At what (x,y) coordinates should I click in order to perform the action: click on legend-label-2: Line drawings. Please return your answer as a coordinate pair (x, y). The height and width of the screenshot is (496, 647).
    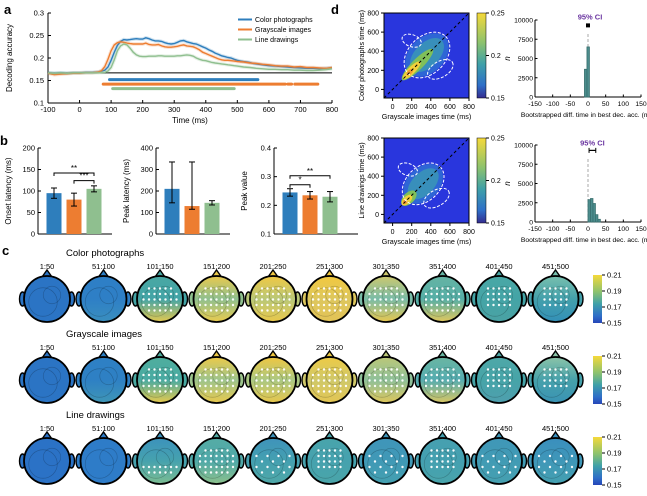
    Looking at the image, I should click on (277, 40).